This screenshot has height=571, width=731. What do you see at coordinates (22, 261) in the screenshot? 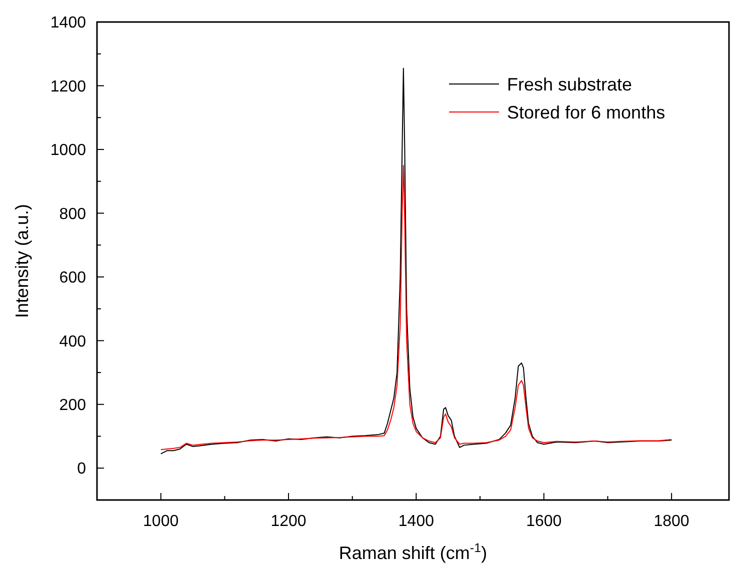
I see `y-axis-title: Intensity (a.u.)` at bounding box center [22, 261].